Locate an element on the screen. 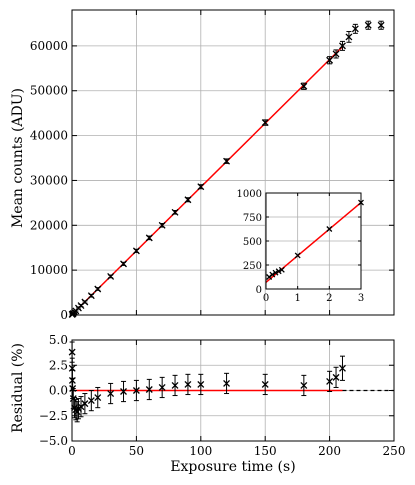 The width and height of the screenshot is (415, 485). residual-ytick-label: −2.5 is located at coordinates (53, 416).